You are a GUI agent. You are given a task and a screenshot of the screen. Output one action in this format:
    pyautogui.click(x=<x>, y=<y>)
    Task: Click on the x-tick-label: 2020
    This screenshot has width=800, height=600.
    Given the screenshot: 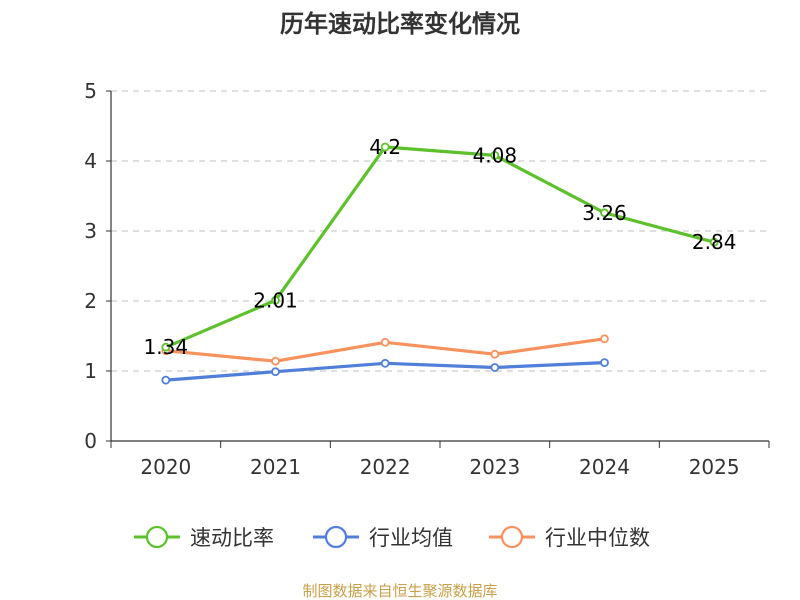 What is the action you would take?
    pyautogui.click(x=165, y=467)
    